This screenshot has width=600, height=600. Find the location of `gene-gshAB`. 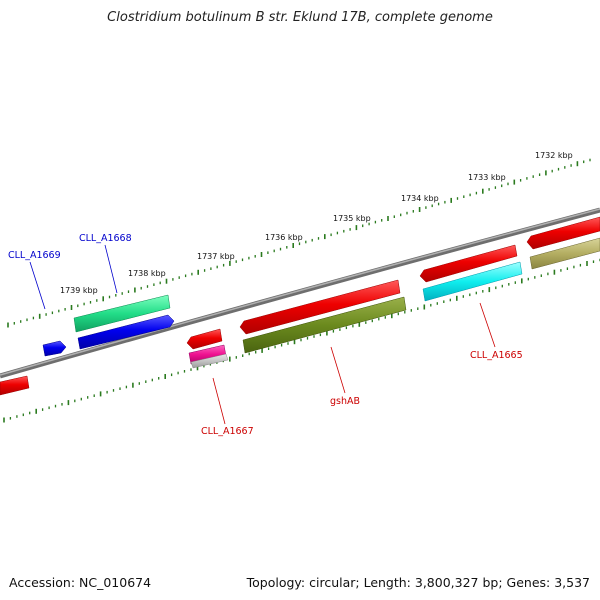

gene-gshAB is located at coordinates (324, 325).